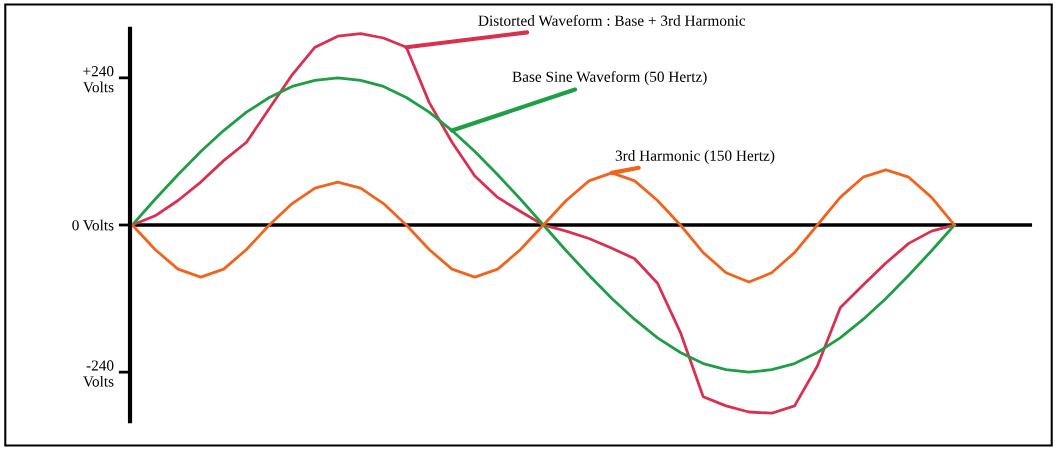 This screenshot has height=450, width=1057. What do you see at coordinates (98, 79) in the screenshot?
I see `y-tick-label: +240 Volts` at bounding box center [98, 79].